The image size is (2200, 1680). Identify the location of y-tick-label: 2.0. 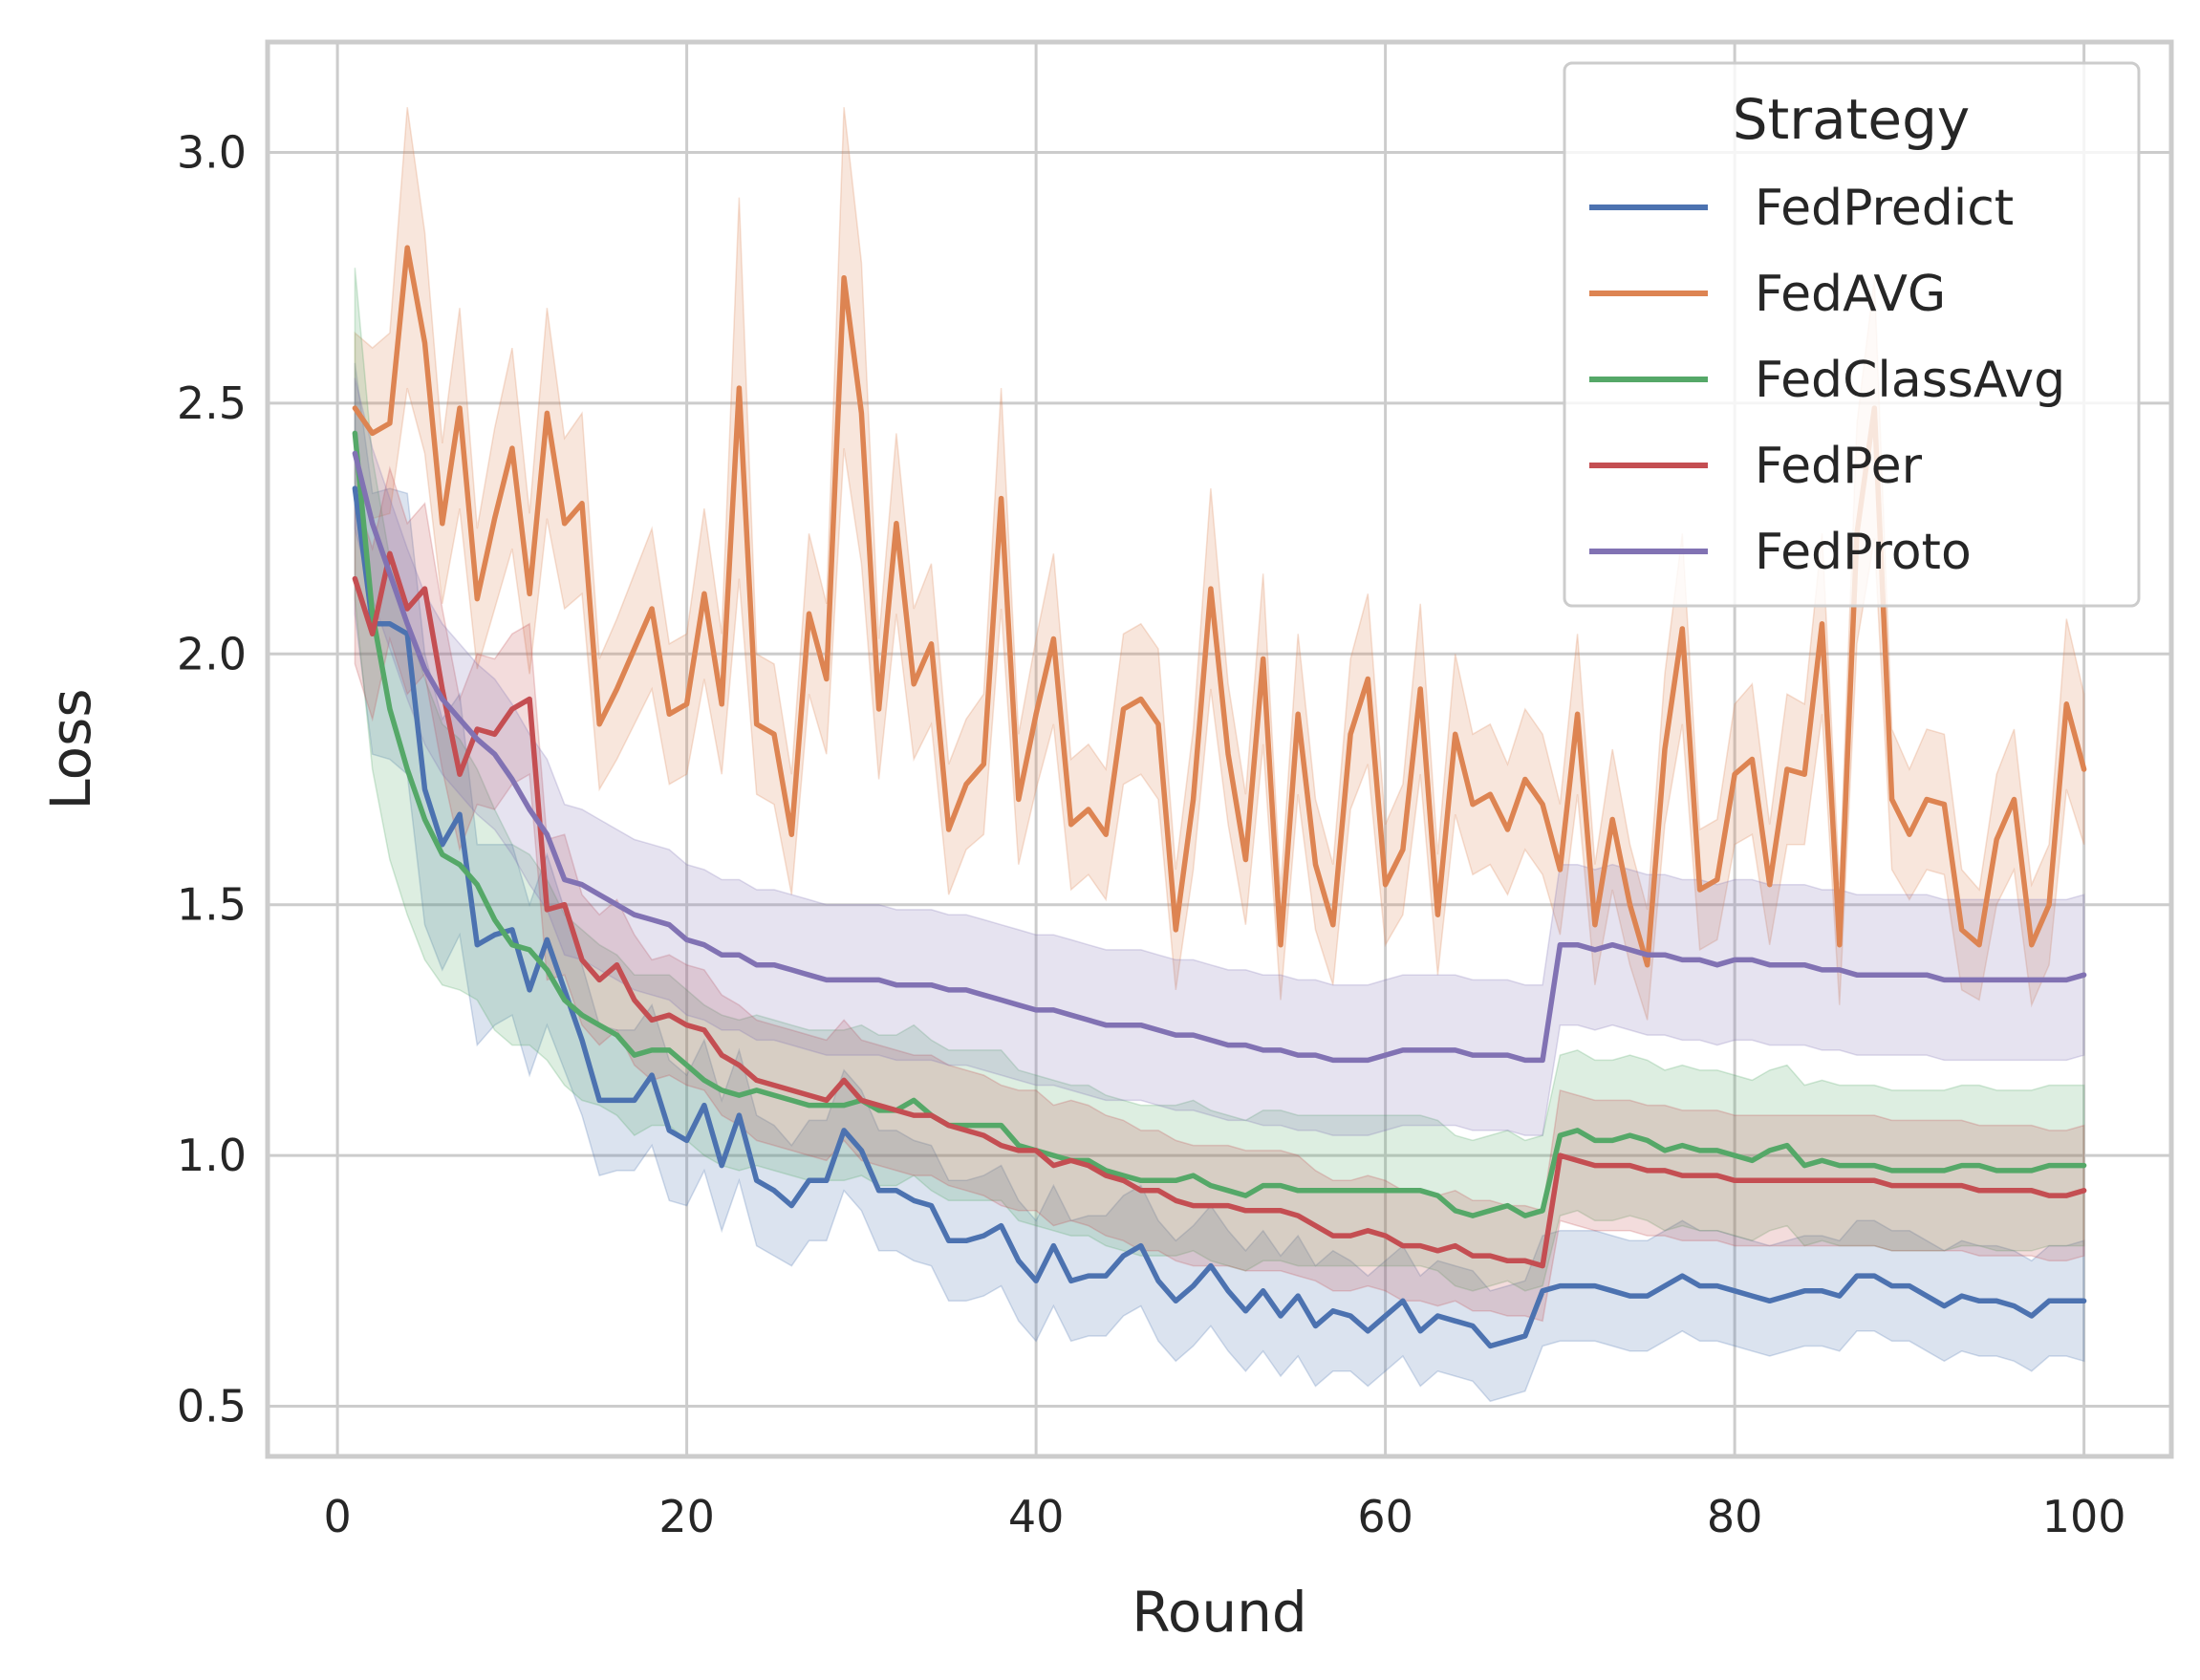
(212, 653).